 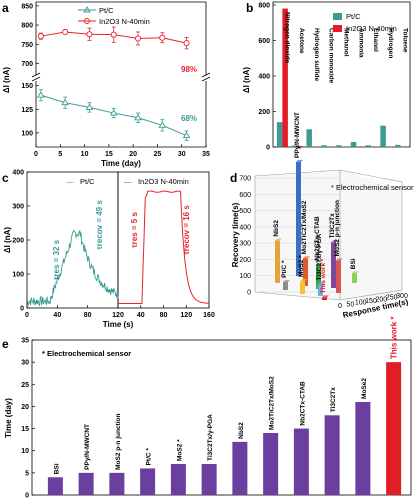 I want to click on panel-c-xlabel: Time (s), so click(x=118, y=324).